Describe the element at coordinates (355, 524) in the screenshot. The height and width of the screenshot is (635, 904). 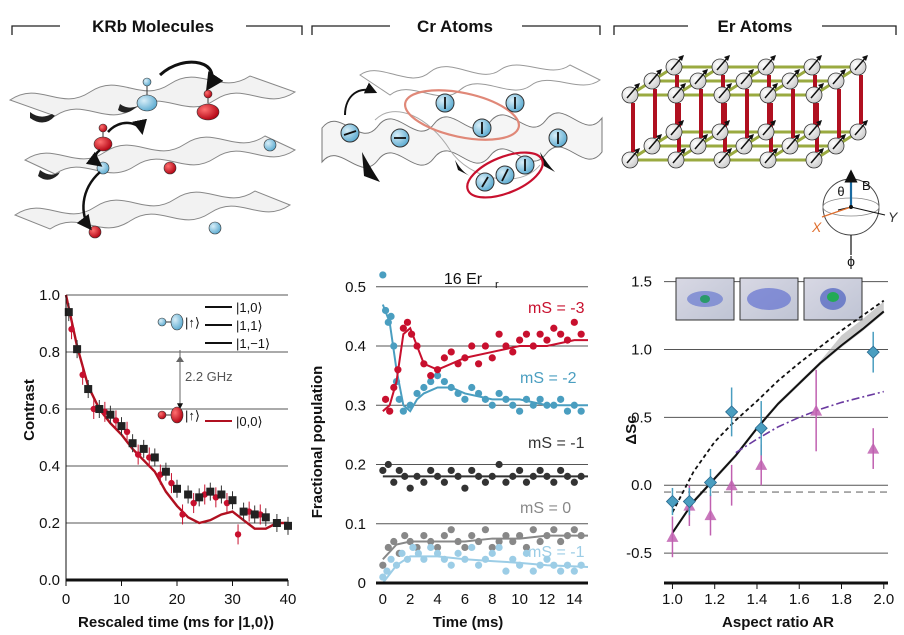
I see `c2-ytick-label: 0.1` at that location.